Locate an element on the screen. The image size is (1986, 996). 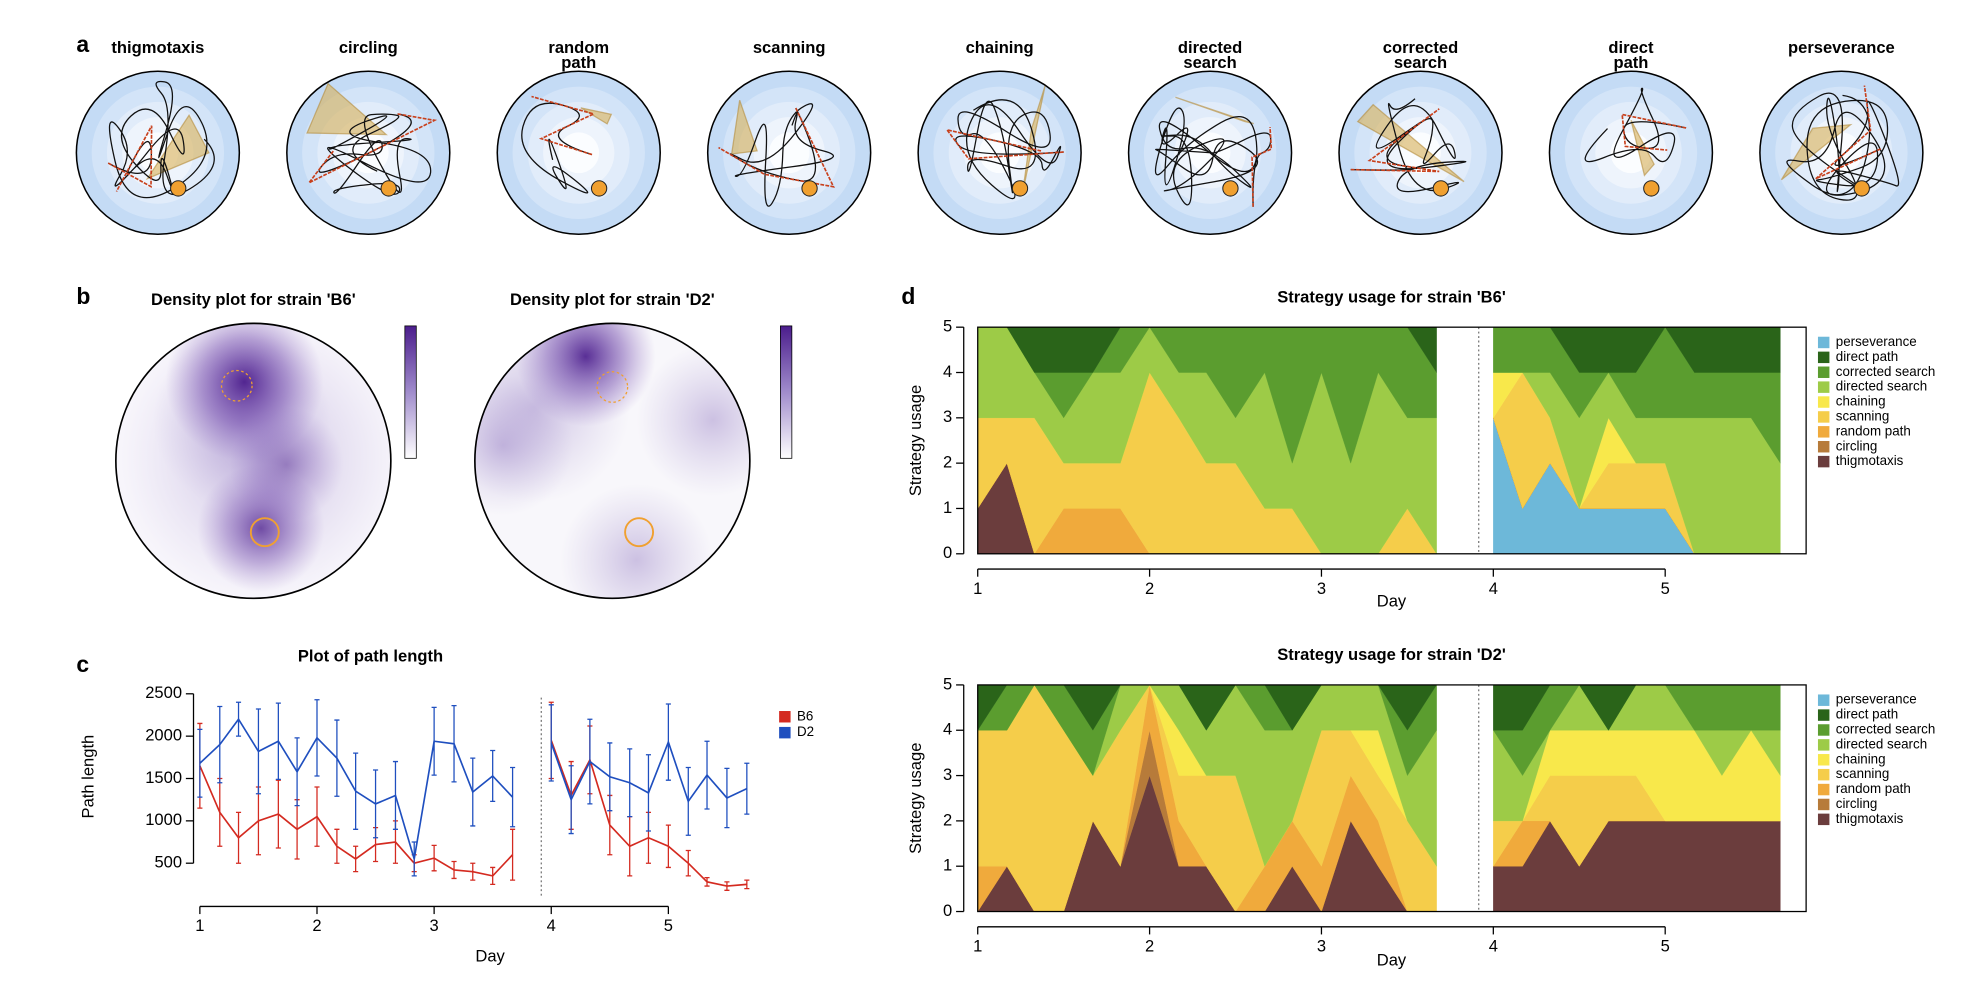
panel-label: a is located at coordinates (82, 44).